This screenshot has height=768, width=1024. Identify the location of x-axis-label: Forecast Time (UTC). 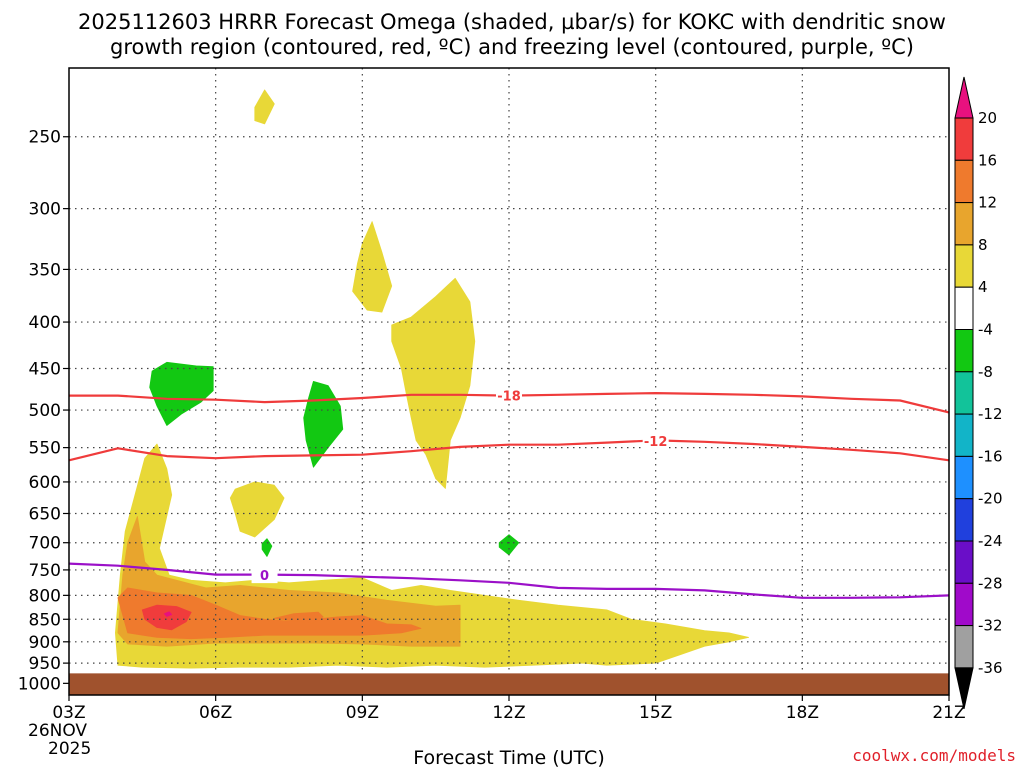
(508, 757).